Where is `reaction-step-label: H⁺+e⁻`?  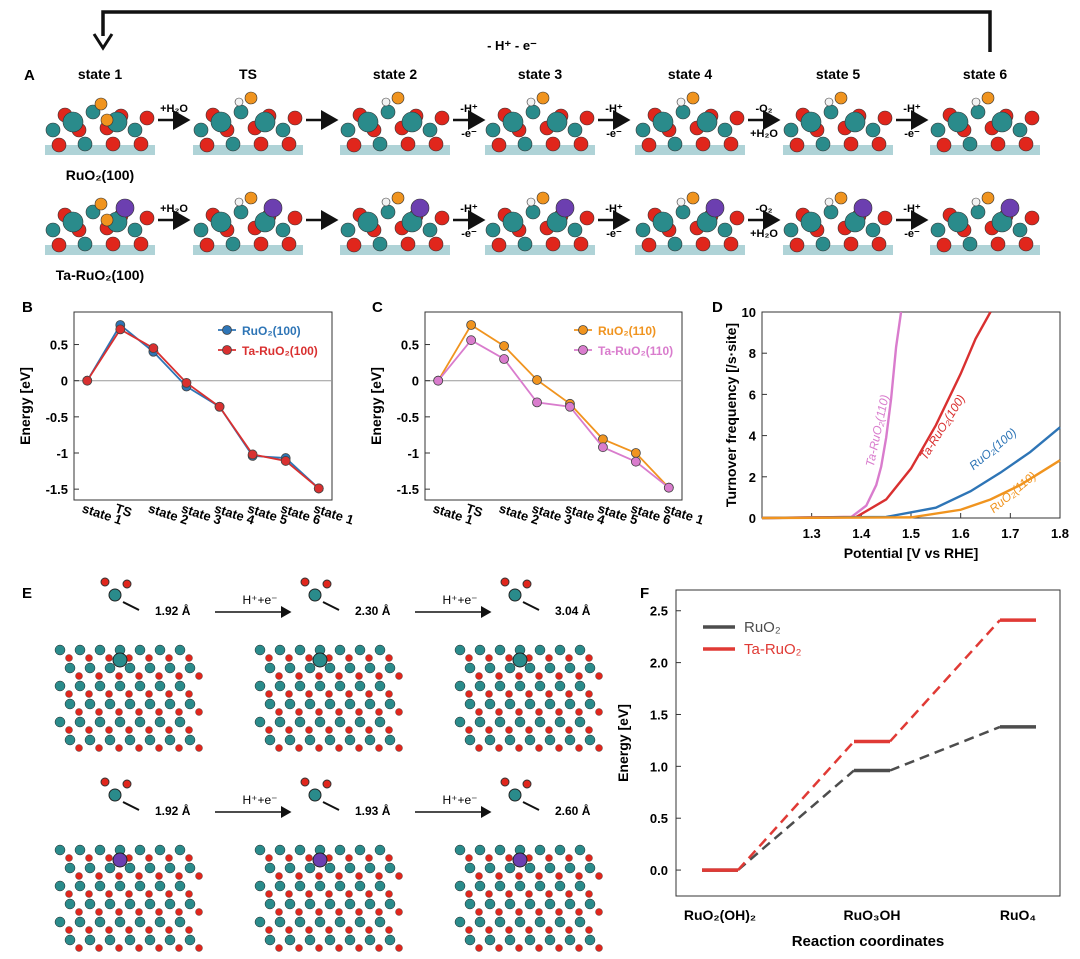
reaction-step-label: H⁺+e⁻ is located at coordinates (259, 800).